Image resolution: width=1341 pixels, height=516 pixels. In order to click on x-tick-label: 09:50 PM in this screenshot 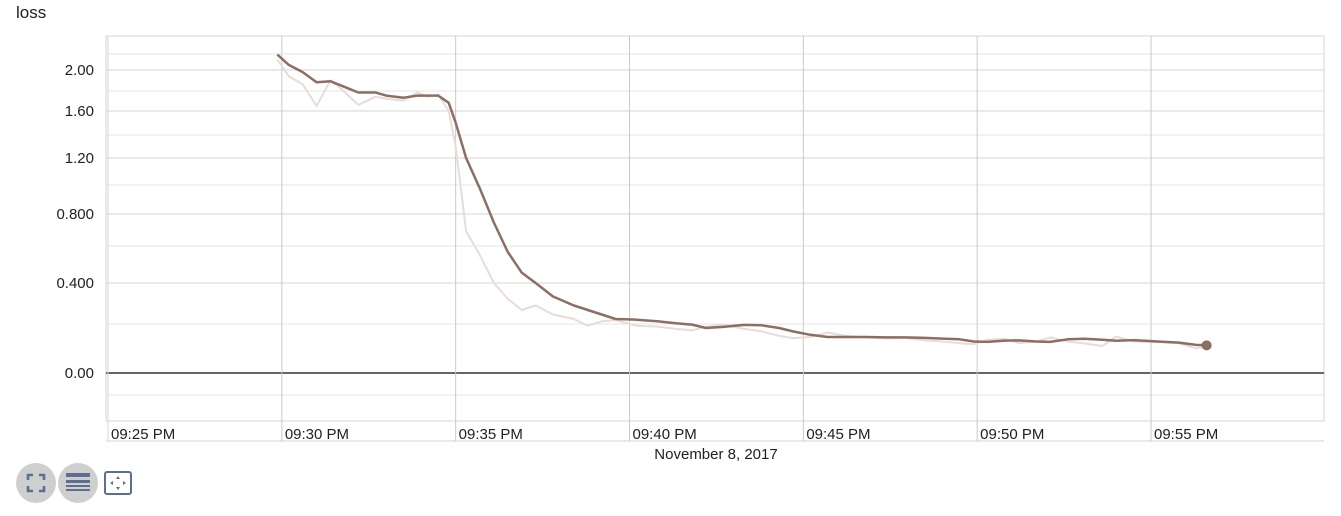, I will do `click(1012, 434)`.